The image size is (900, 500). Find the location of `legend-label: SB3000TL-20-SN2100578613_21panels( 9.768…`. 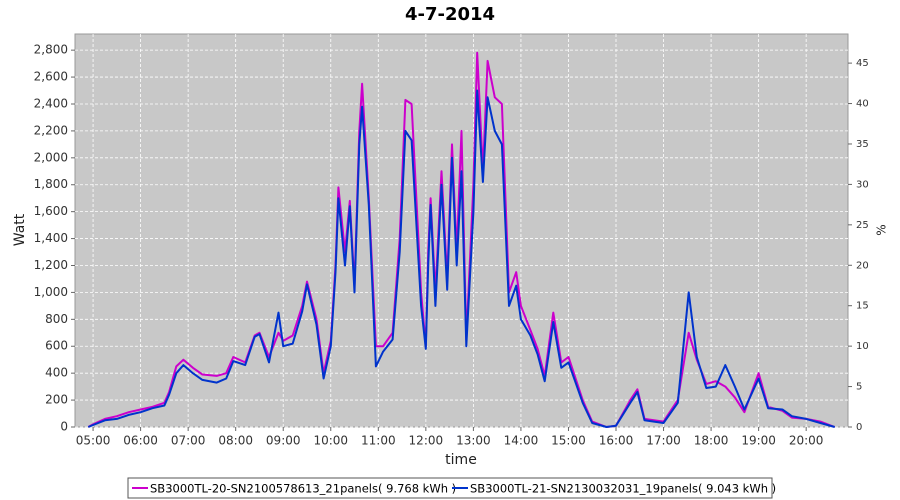

legend-label: SB3000TL-20-SN2100578613_21panels( 9.768… is located at coordinates (303, 489).